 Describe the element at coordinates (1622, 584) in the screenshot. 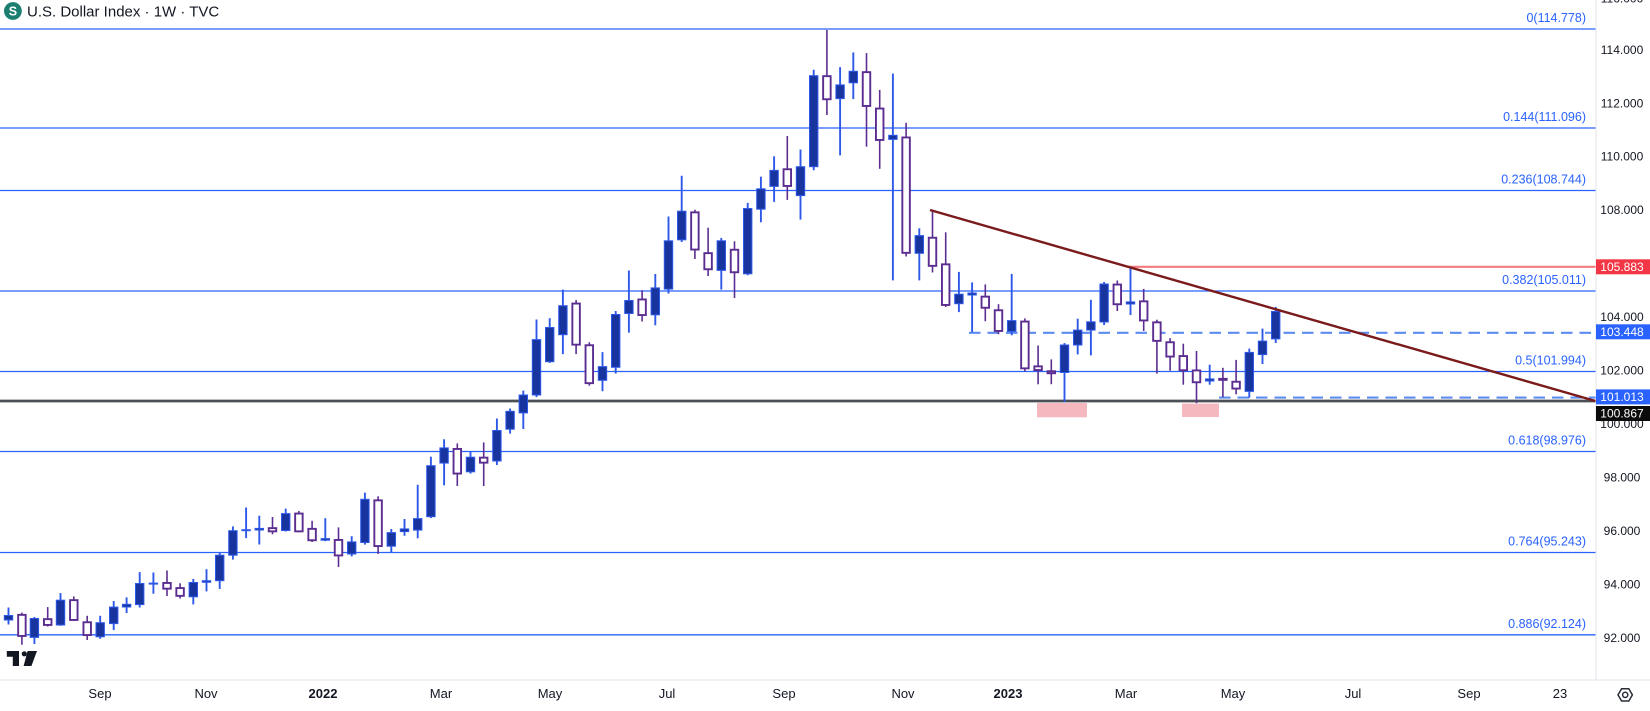

I see `svg-text: 94.000` at that location.